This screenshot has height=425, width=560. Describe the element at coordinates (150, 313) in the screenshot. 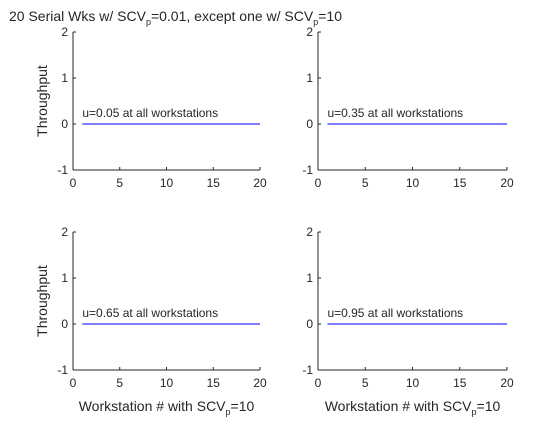

I see `annotation-label: u=0.65 at all workstations` at that location.